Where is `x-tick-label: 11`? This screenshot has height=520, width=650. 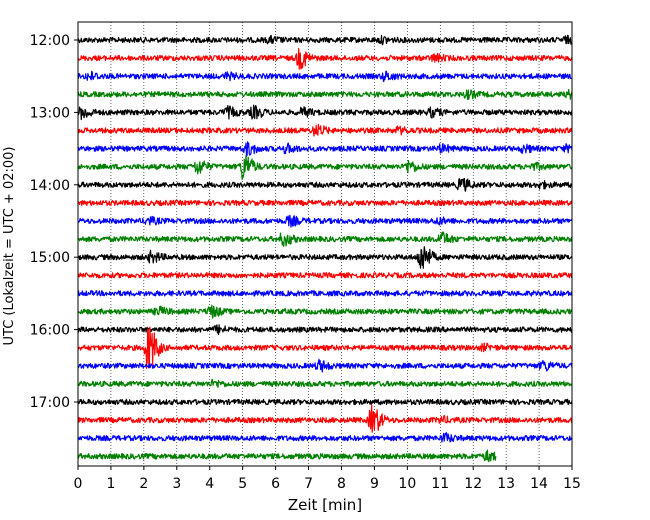 x-tick-label: 11 is located at coordinates (440, 484).